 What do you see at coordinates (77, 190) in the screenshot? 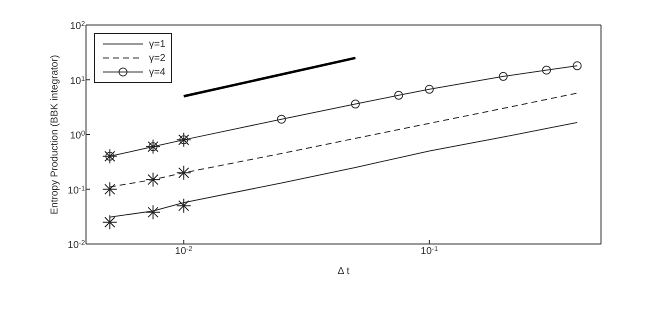
I see `y-tick-label: 10$^{-1}$` at bounding box center [77, 190].